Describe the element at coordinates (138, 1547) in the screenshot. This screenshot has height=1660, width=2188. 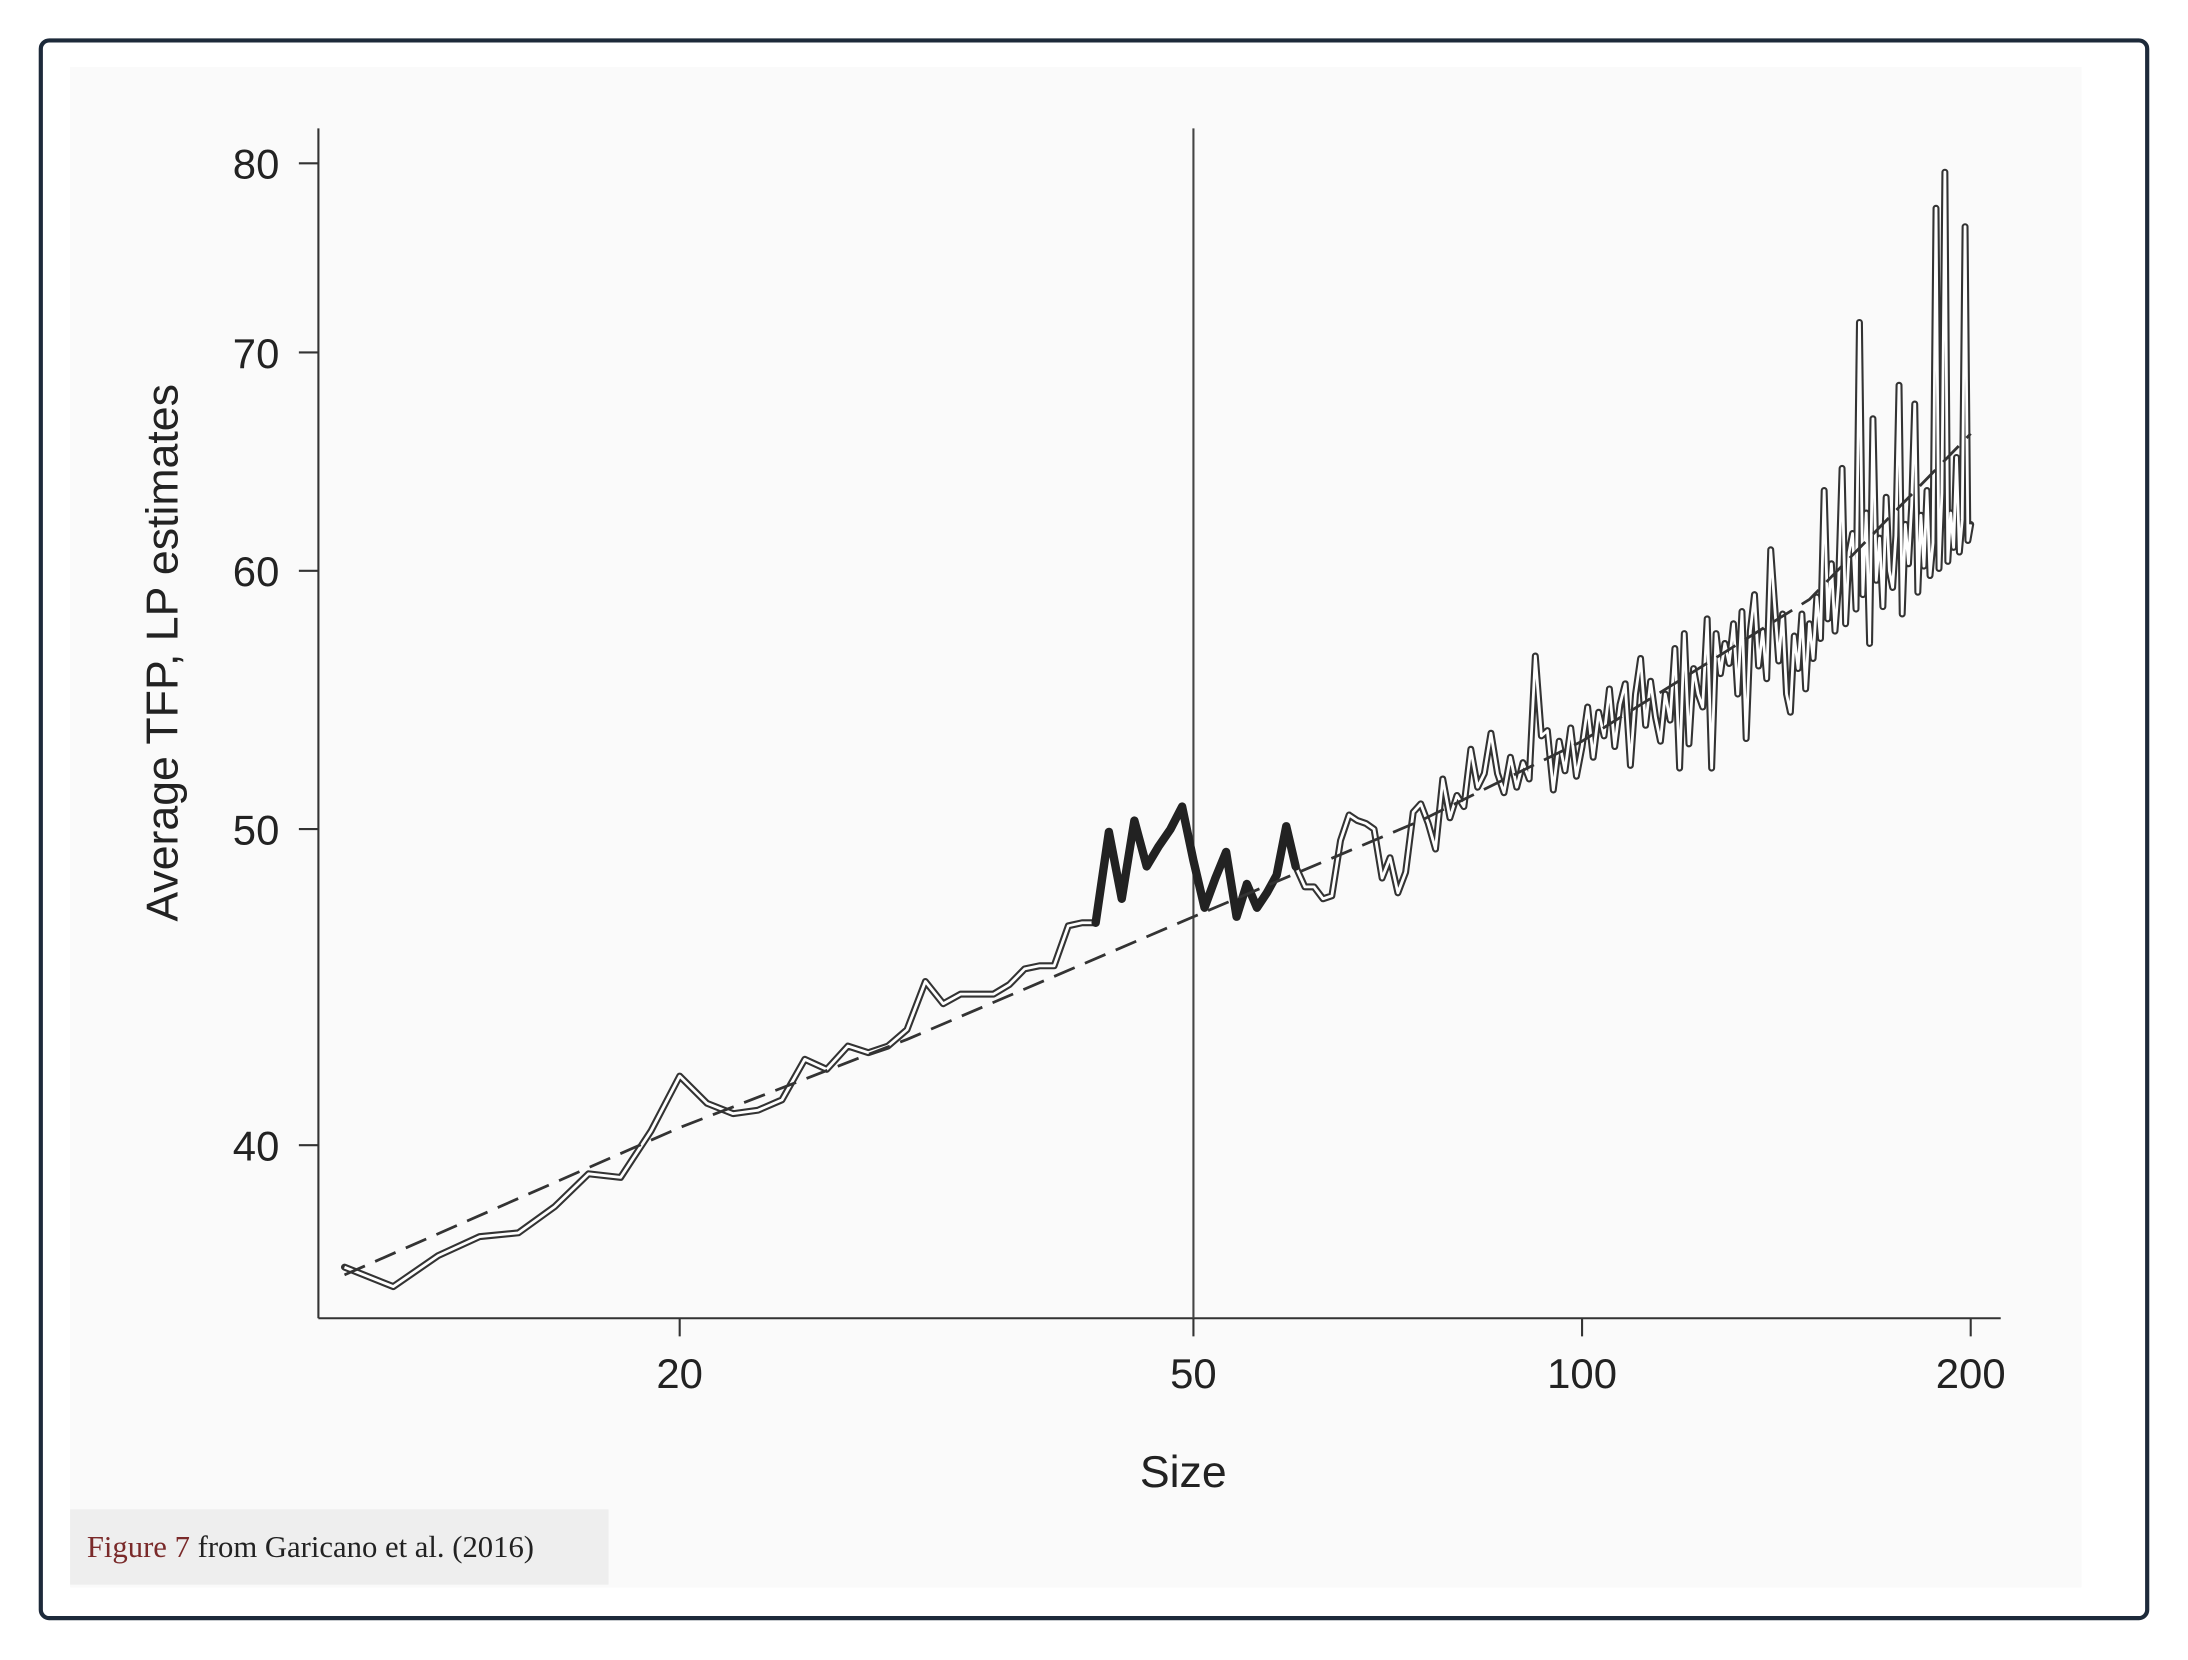
I see `caption-link: Figure 7` at that location.